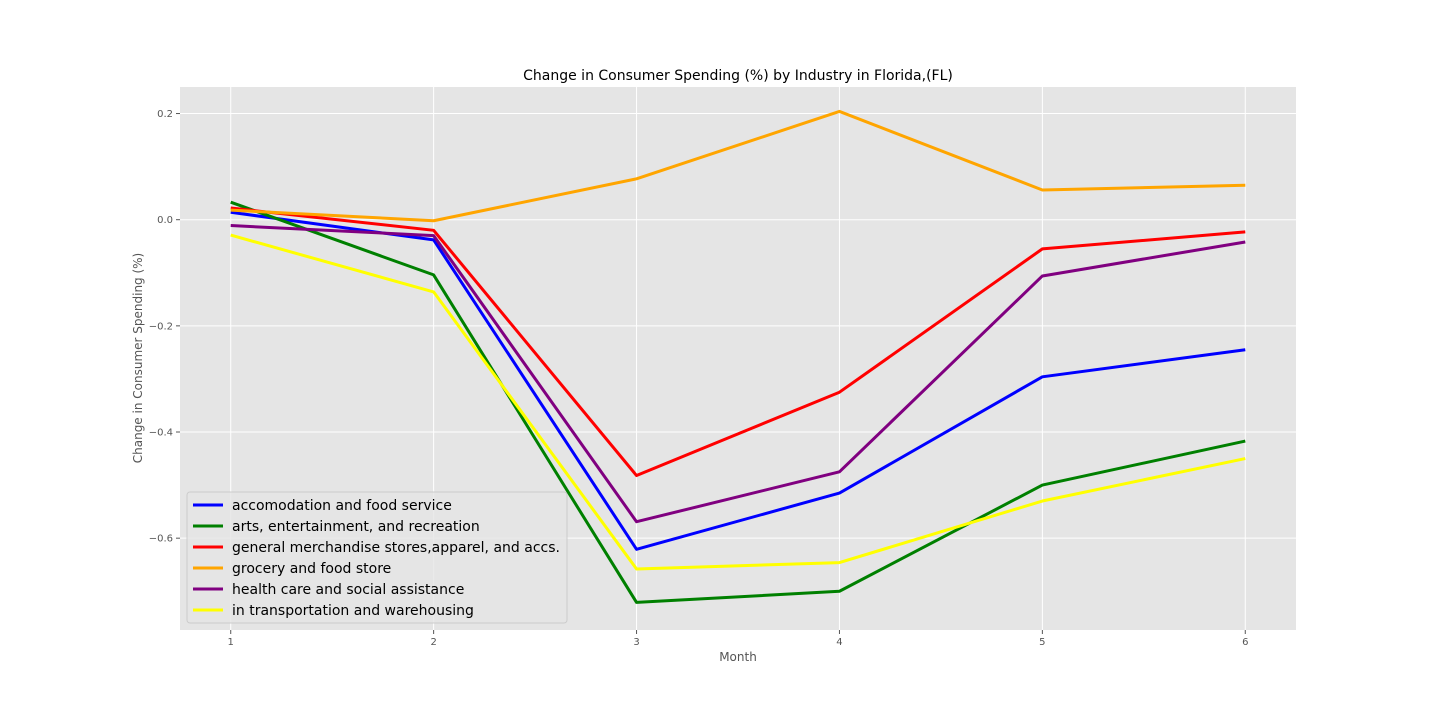  Describe the element at coordinates (1245, 642) in the screenshot. I see `x-tick-label: 6` at that location.